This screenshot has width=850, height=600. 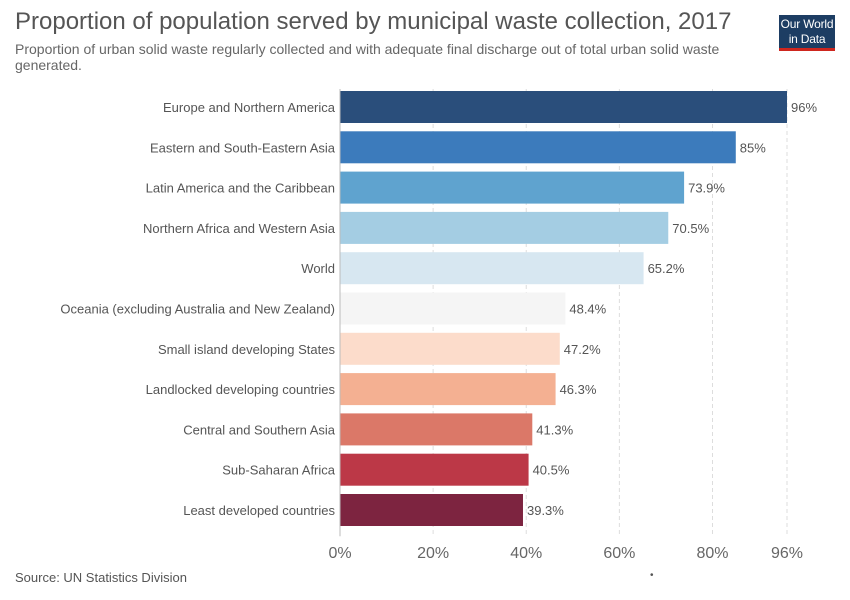 I want to click on logo-line-1: Our World, so click(x=807, y=24).